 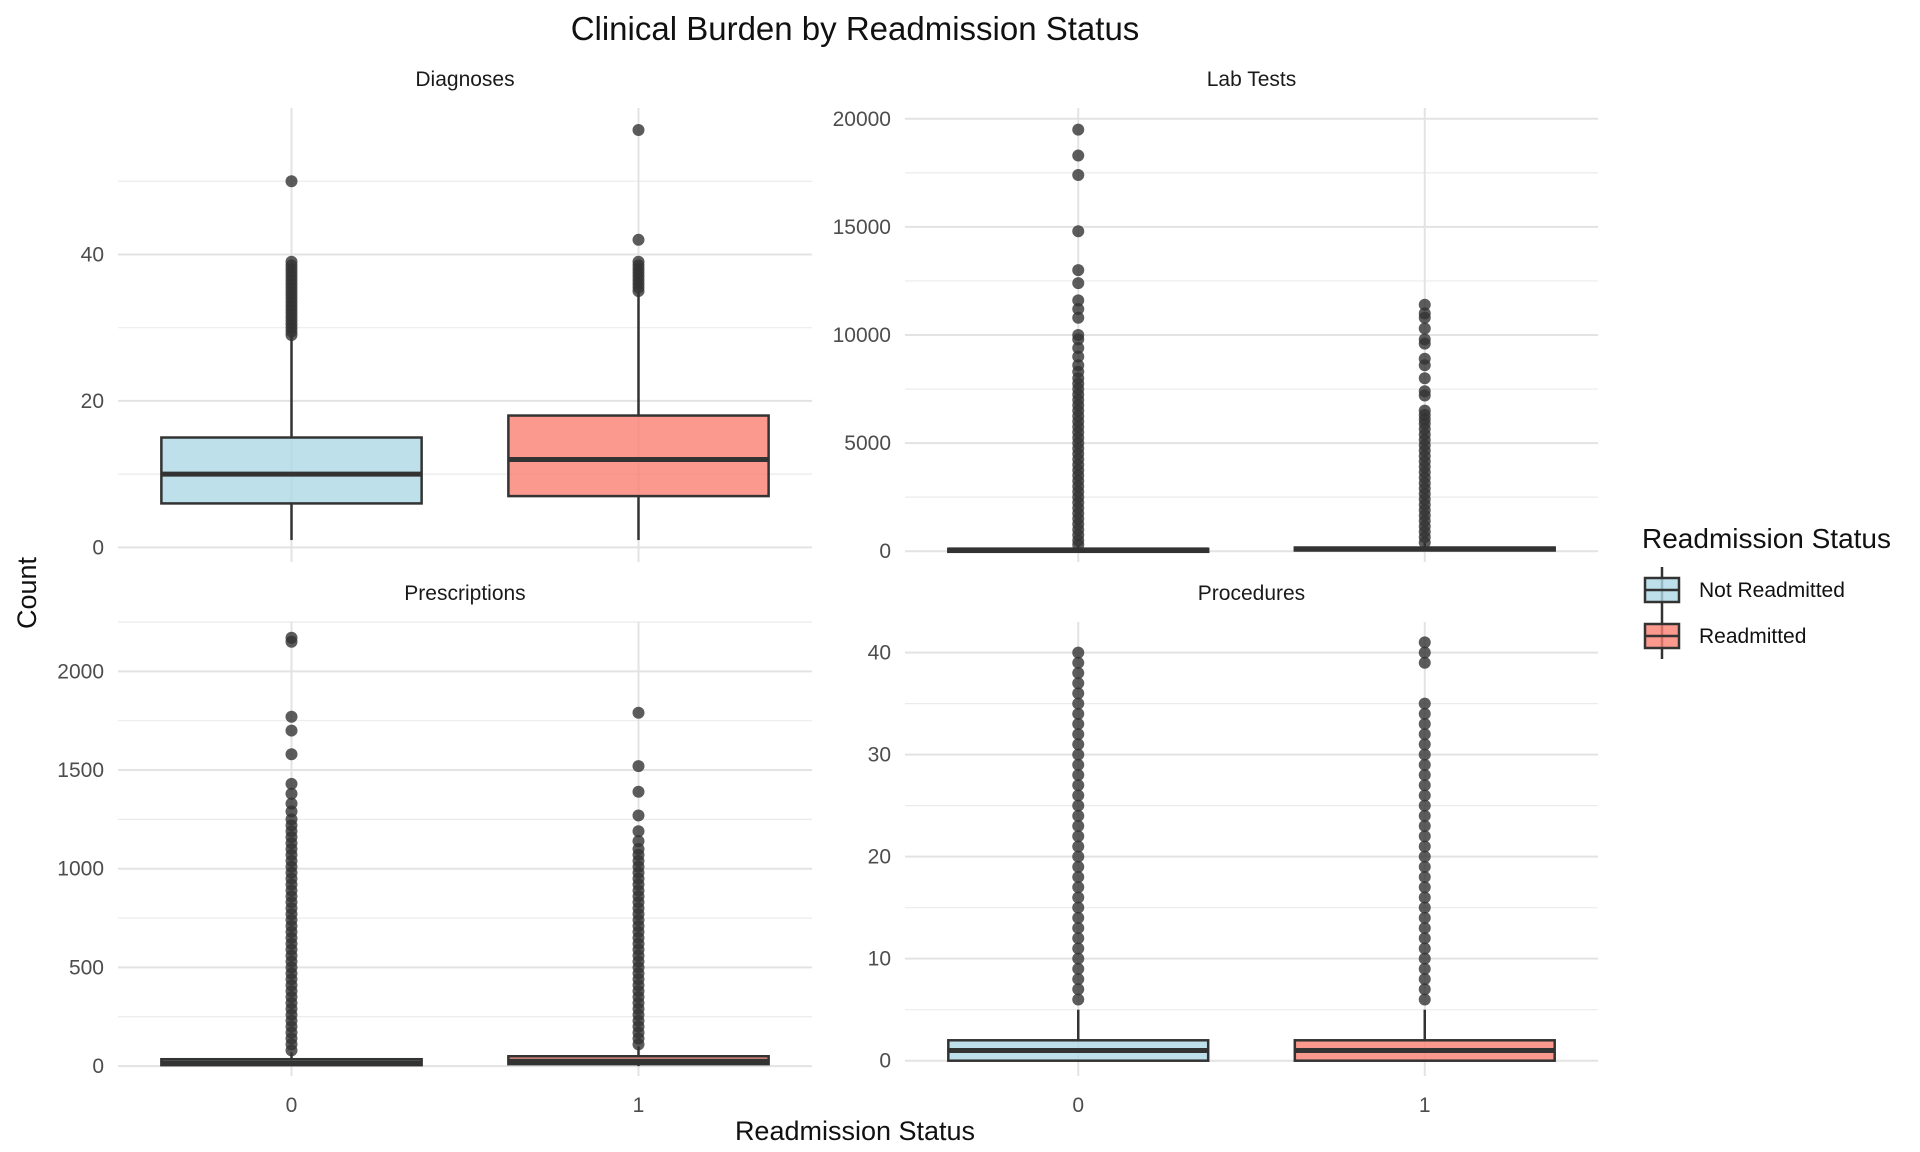 What do you see at coordinates (862, 335) in the screenshot?
I see `y-tick-label: 10000` at bounding box center [862, 335].